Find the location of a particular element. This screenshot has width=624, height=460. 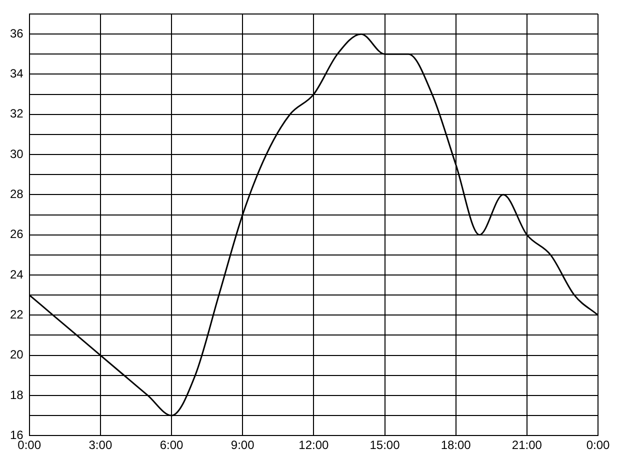

y-tick-label: 26 is located at coordinates (17, 234).